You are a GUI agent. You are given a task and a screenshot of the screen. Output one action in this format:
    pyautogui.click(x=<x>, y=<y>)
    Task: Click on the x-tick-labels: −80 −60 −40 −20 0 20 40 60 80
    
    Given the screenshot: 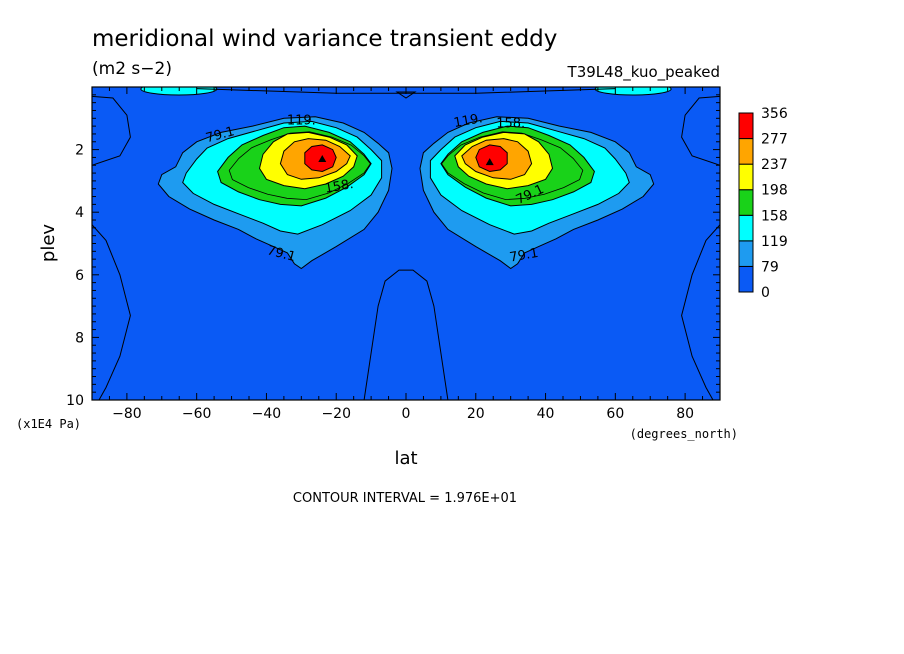 What is the action you would take?
    pyautogui.click(x=403, y=414)
    